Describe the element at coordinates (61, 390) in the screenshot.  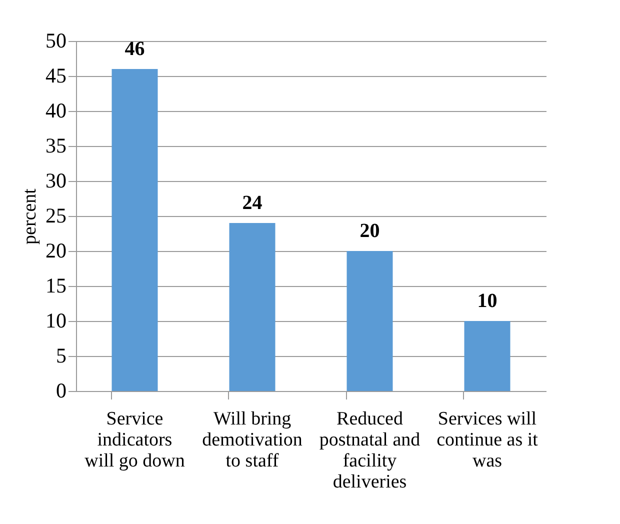
I see `y-tick-label: 0` at that location.